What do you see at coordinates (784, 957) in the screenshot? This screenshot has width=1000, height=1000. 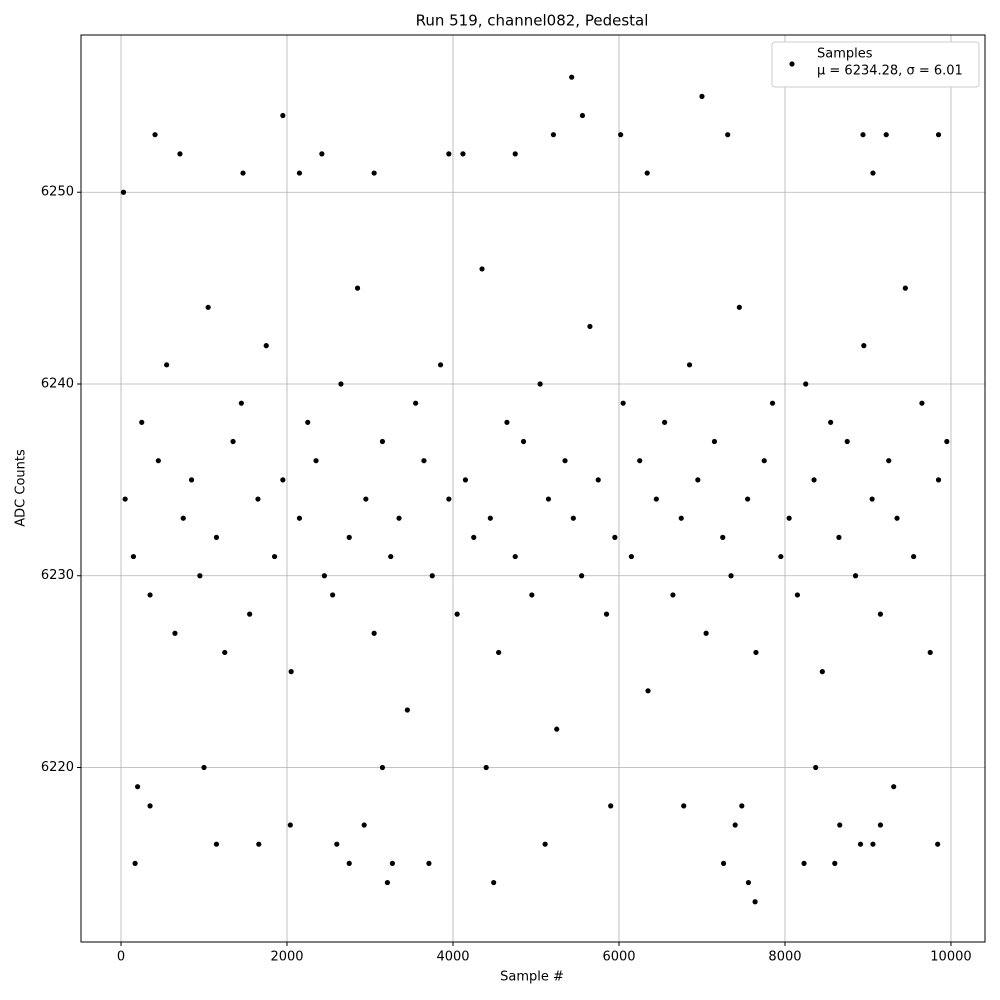 I see `x-tick-label: 8000` at bounding box center [784, 957].